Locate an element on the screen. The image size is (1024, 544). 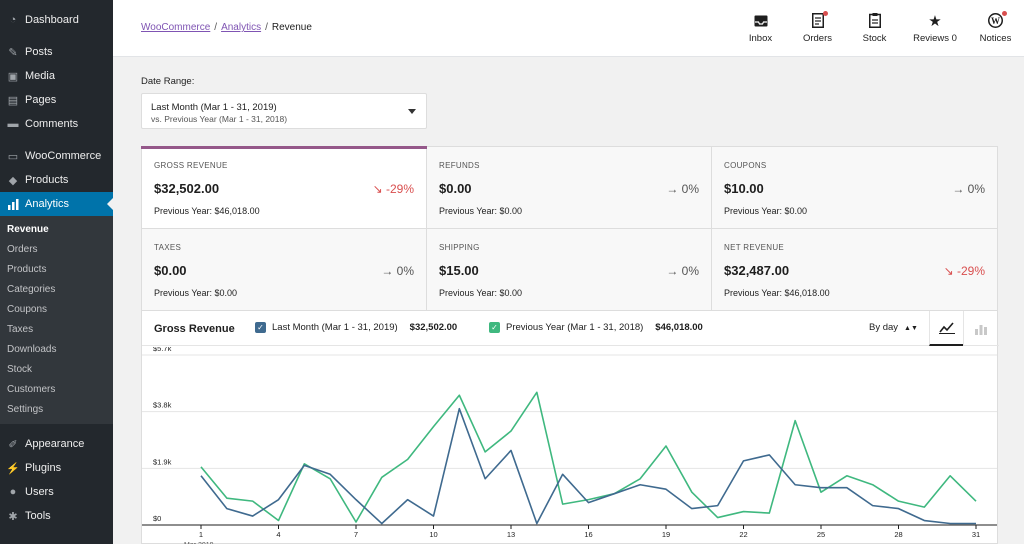
summary-taxes: TAXES $0.00 → 0% Previous Year: $0.00 is located at coordinates (284, 270).